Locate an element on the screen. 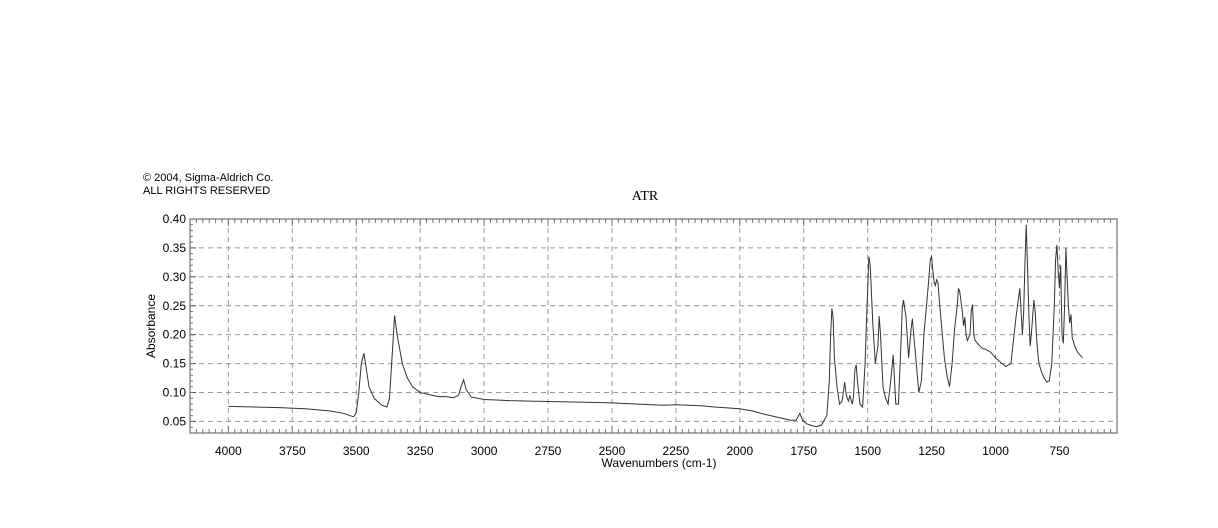 Image resolution: width=1218 pixels, height=528 pixels. x-tick-label: 1250 is located at coordinates (931, 451).